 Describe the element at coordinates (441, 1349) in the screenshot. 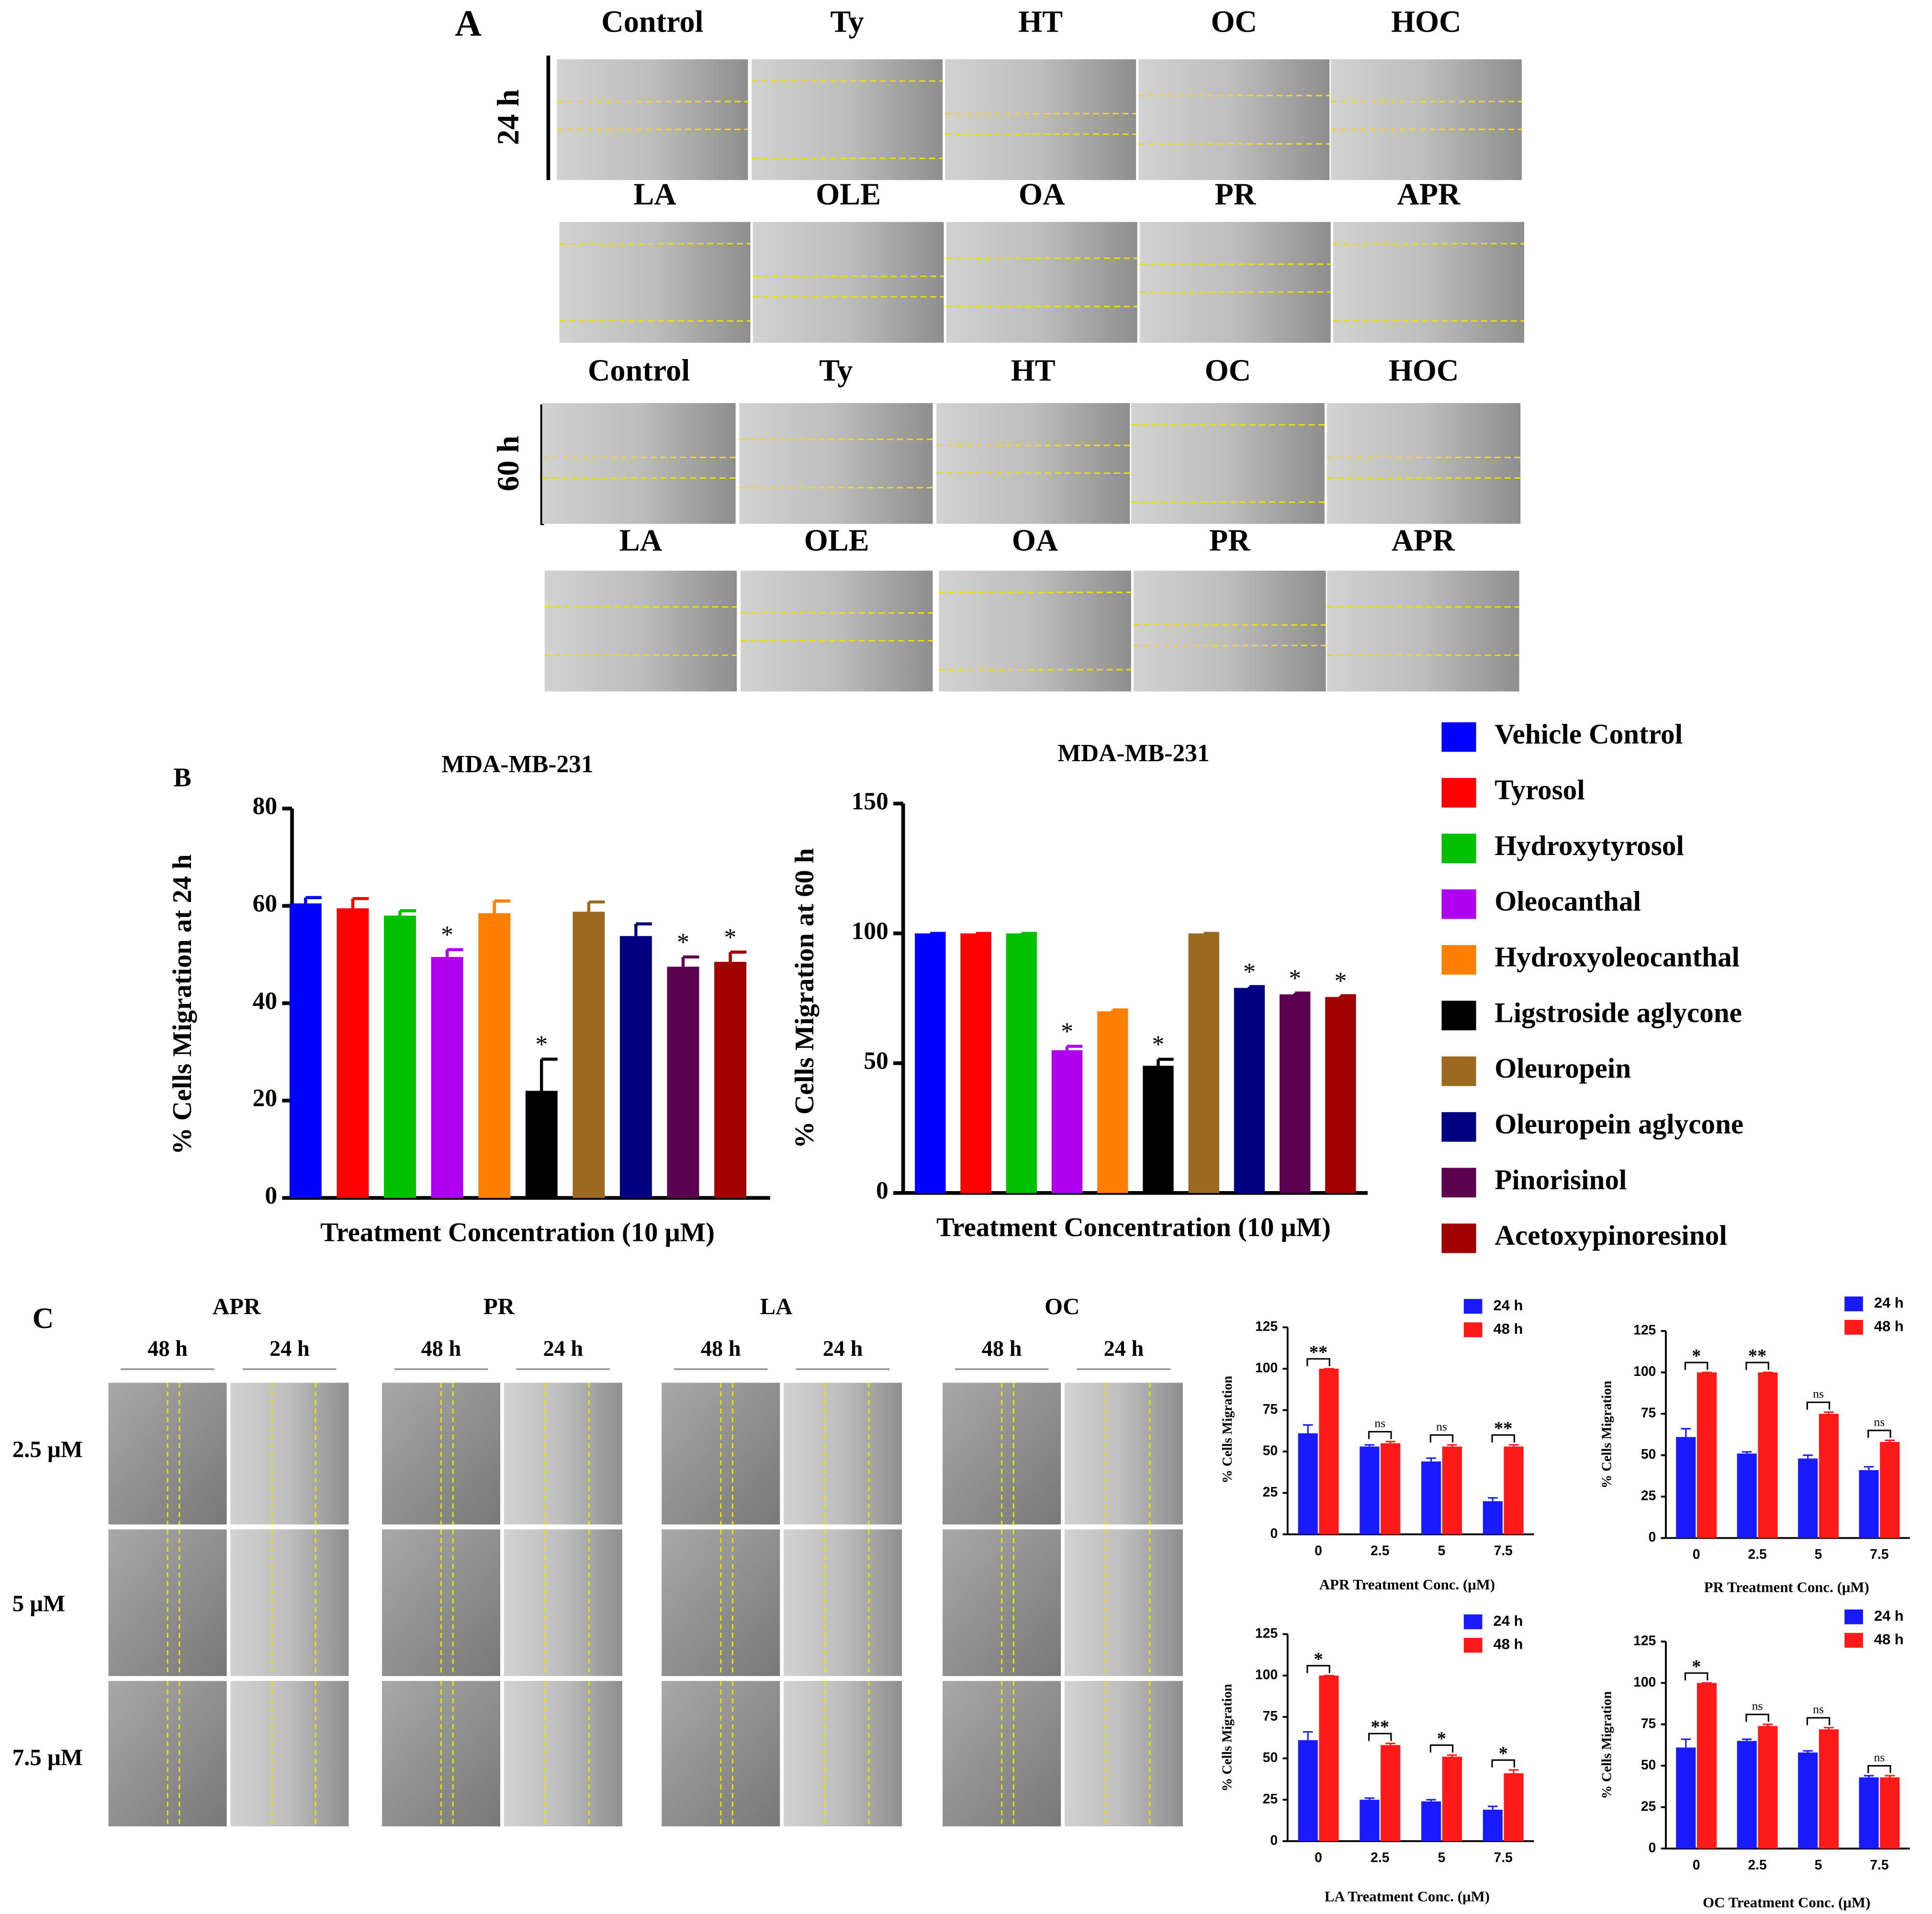

I see `time-label: 48 h` at that location.